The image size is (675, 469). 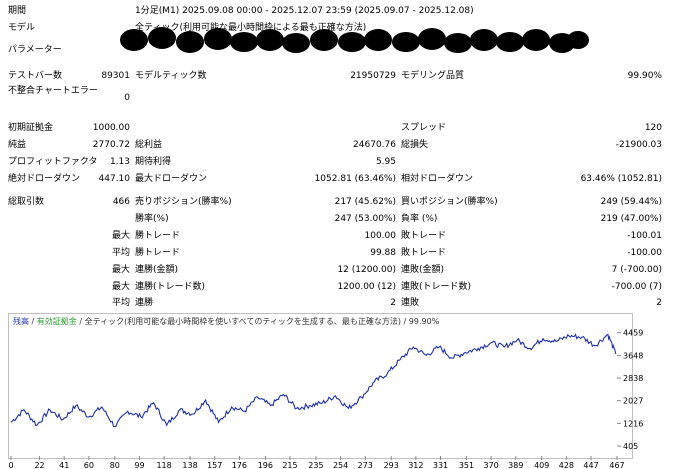 I want to click on period-label: 期間, so click(x=17, y=11).